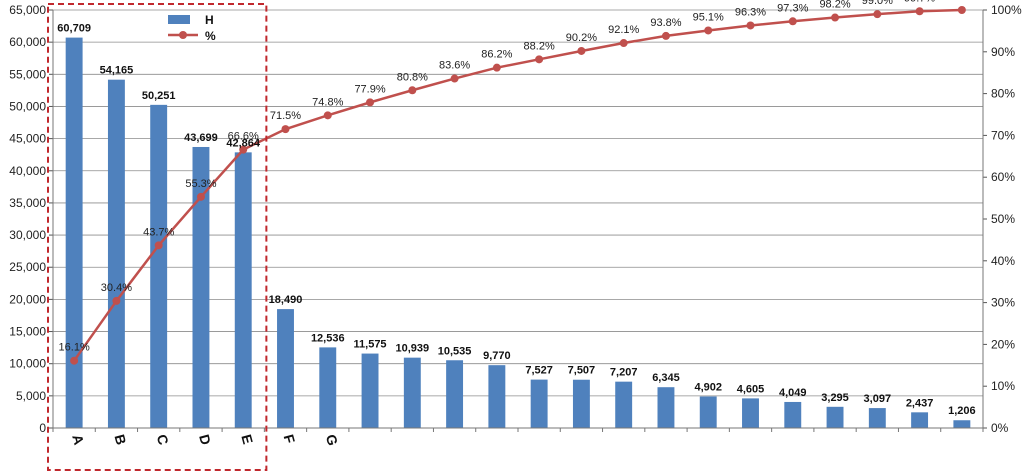 The image size is (1024, 476). Describe the element at coordinates (290, 439) in the screenshot. I see `category-label: F` at that location.